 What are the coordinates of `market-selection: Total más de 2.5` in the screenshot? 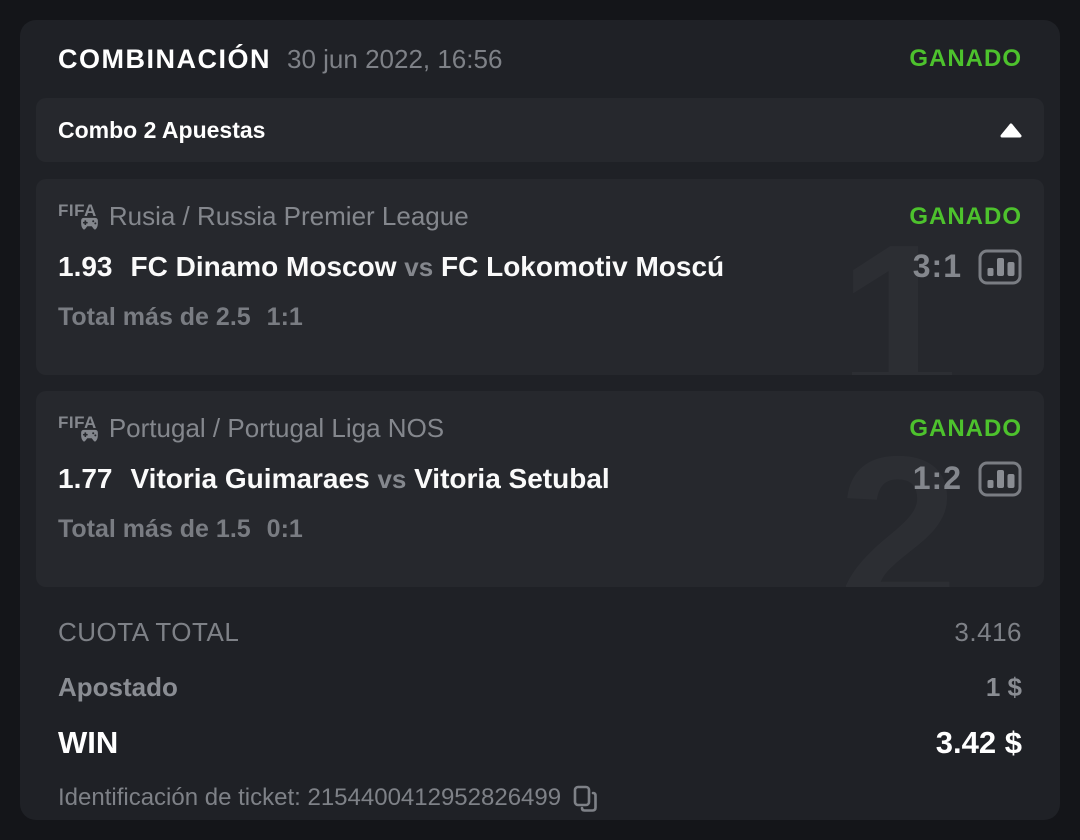 It's located at (154, 317).